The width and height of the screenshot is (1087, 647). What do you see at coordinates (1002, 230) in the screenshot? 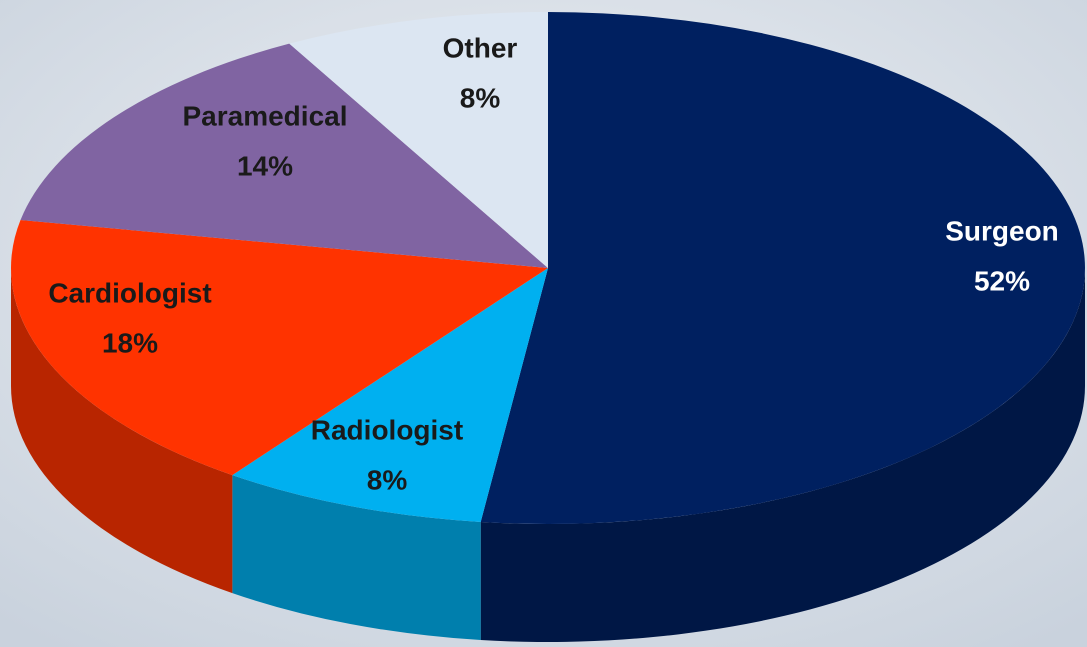
I see `slice-category: Surgeon` at bounding box center [1002, 230].